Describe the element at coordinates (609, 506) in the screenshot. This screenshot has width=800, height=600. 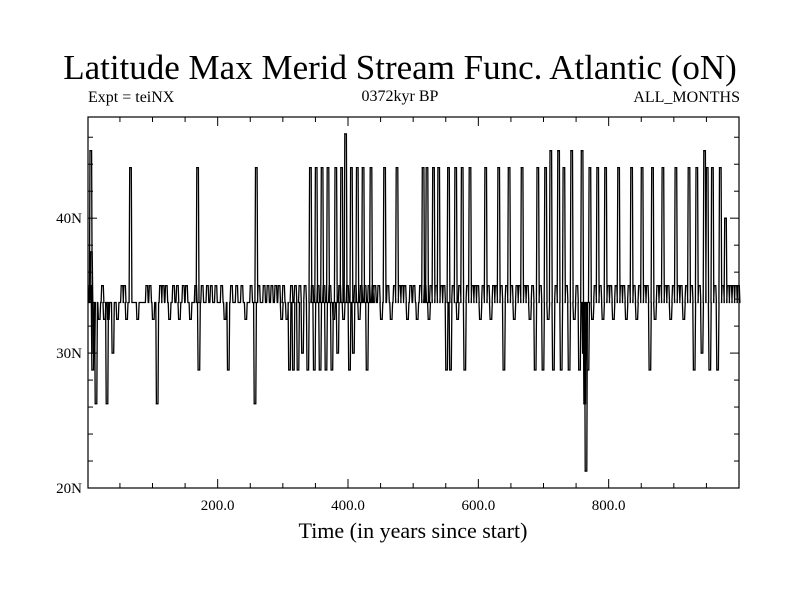
I see `x-tick-label: 800.0` at that location.